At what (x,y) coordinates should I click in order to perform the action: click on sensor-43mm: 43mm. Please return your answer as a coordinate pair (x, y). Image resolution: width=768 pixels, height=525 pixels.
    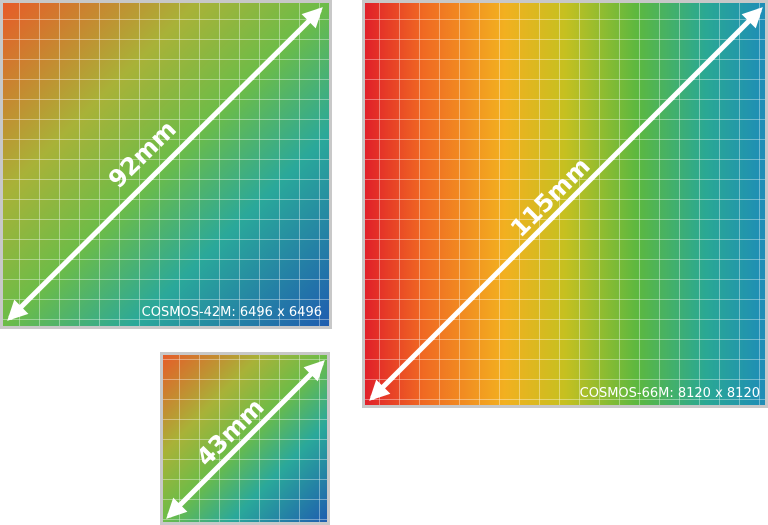
    Looking at the image, I should click on (245, 438).